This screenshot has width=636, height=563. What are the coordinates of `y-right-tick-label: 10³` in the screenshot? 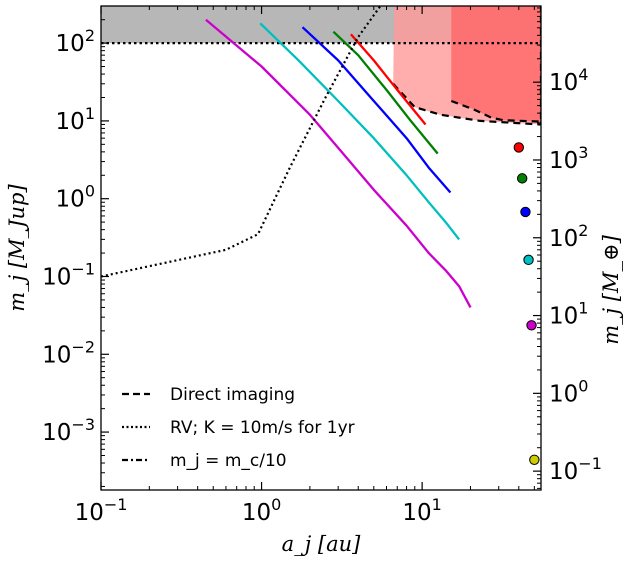 It's located at (568, 158).